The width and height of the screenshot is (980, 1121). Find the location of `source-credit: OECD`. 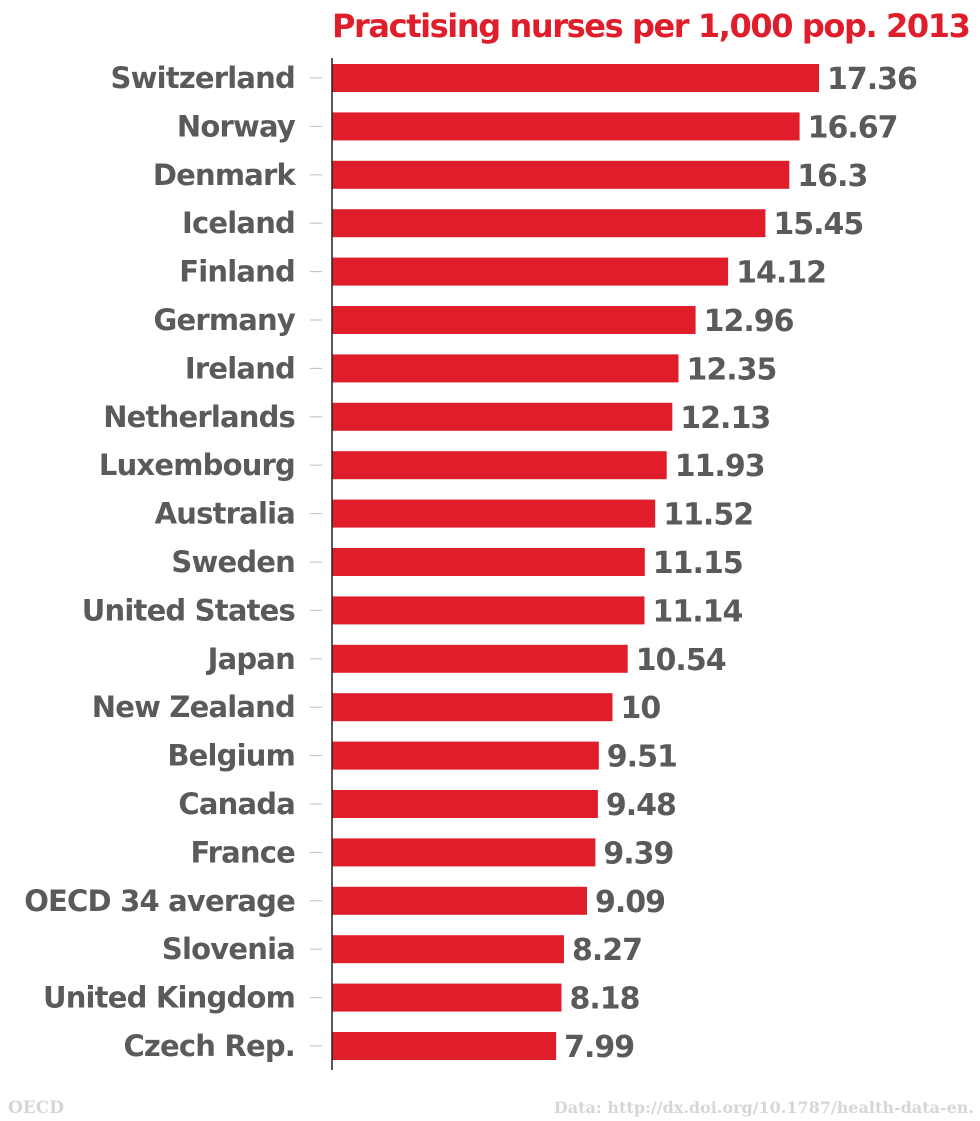

source-credit: OECD is located at coordinates (36, 1108).